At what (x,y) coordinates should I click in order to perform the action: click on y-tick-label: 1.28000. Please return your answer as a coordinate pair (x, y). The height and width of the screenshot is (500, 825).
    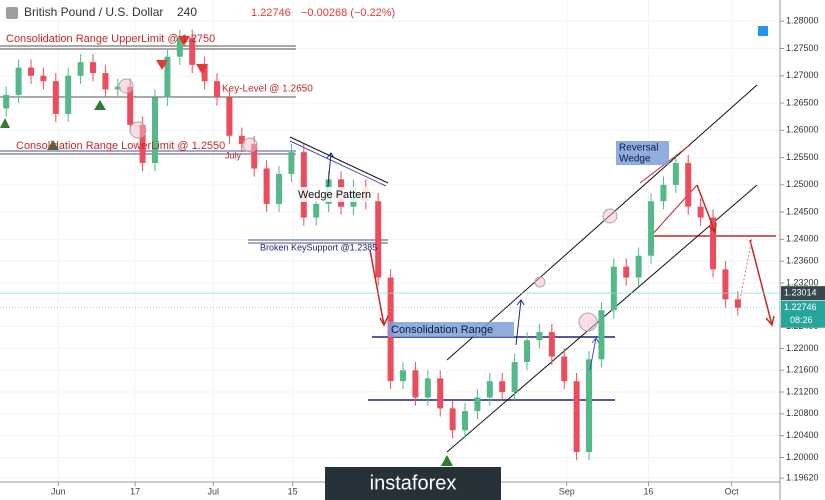
    Looking at the image, I should click on (802, 21).